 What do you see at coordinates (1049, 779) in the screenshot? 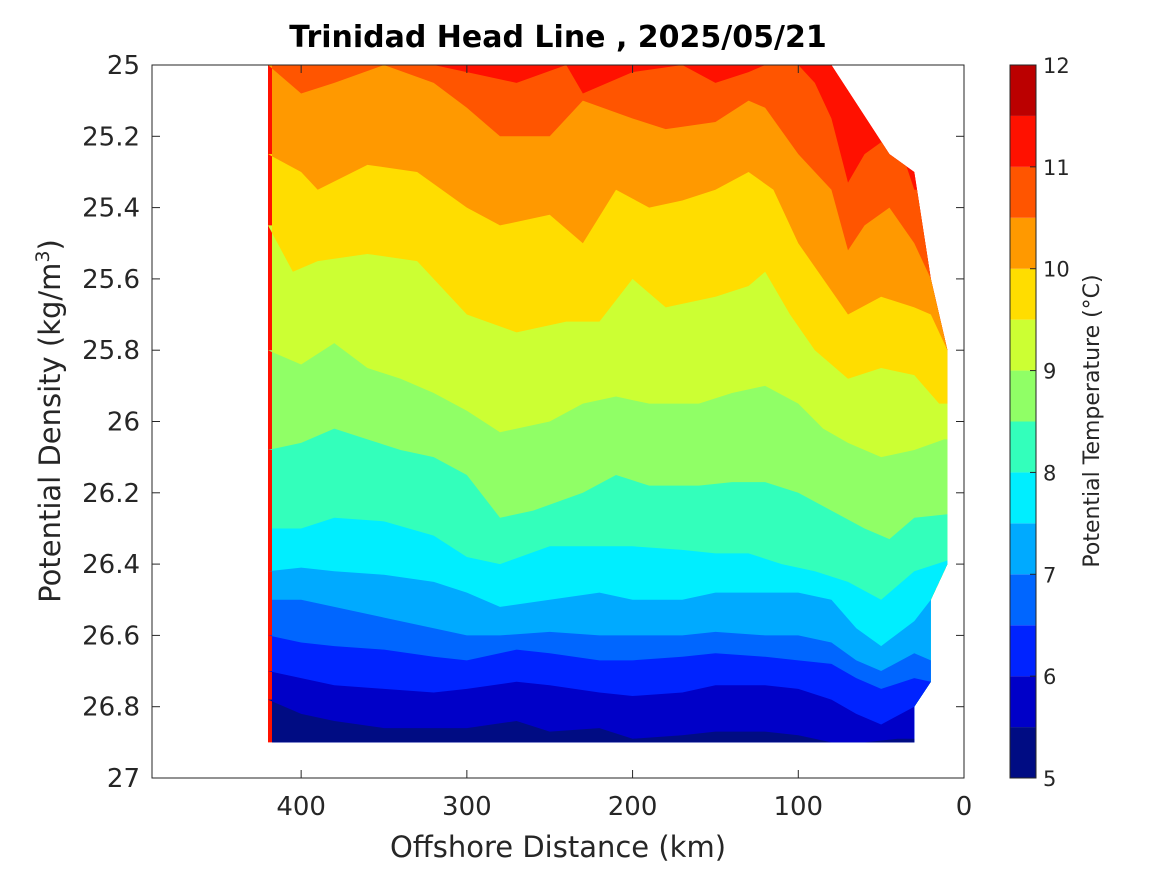
I see `colorbar-tick-label: 5` at bounding box center [1049, 779].